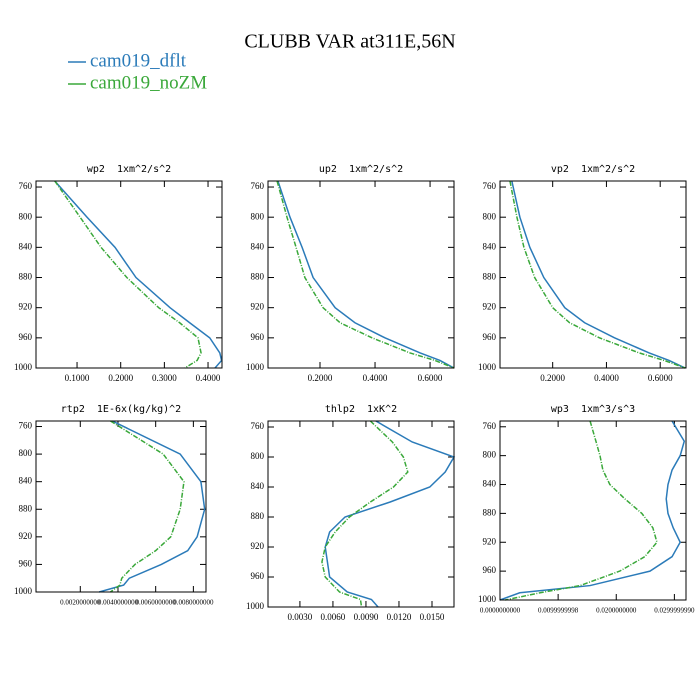  I want to click on x-tick-label: 0.0299999990, so click(674, 611).